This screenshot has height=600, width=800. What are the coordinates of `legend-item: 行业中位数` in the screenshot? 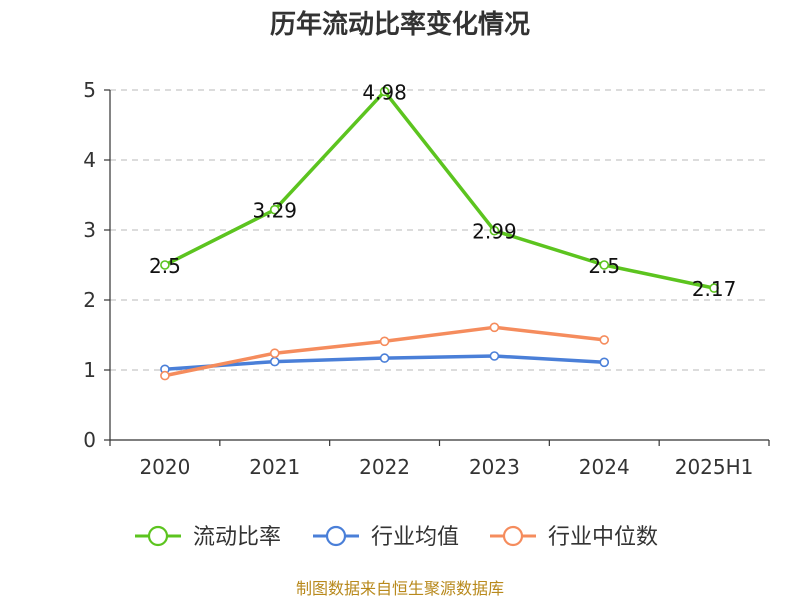 It's located at (574, 537).